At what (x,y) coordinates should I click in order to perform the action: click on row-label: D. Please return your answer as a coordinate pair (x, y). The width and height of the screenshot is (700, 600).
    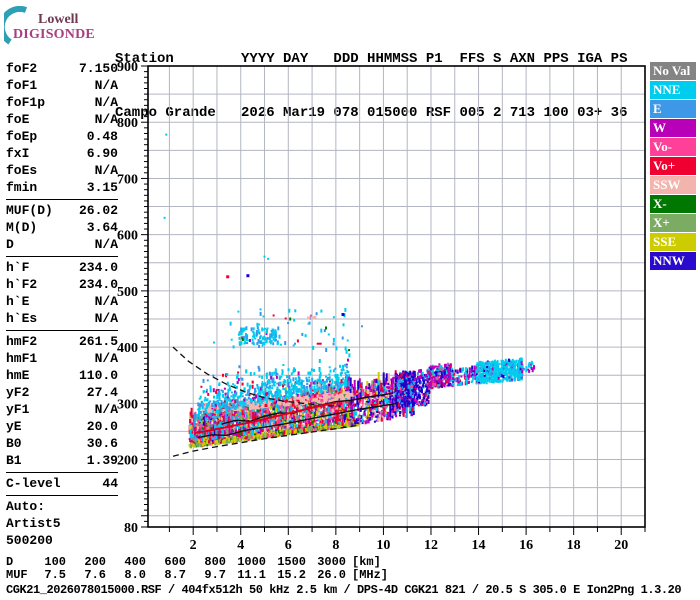
    Looking at the image, I should click on (10, 562).